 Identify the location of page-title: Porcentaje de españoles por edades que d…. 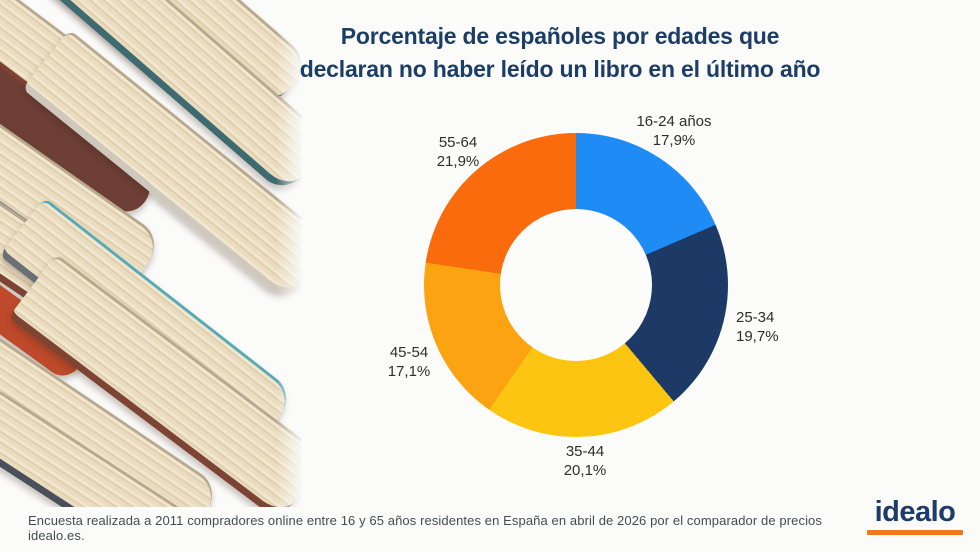
(560, 53).